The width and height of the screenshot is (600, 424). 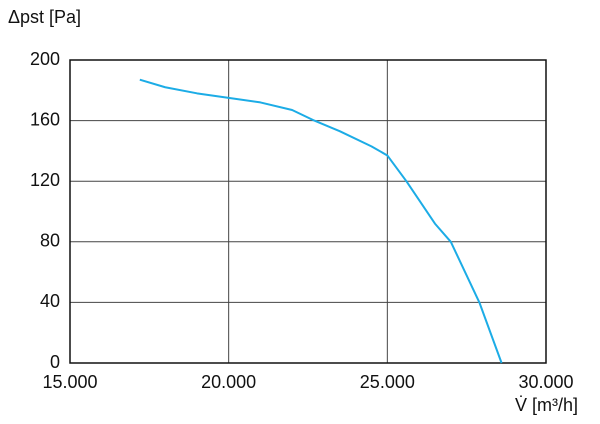 I want to click on y-tick-label: 200, so click(x=45, y=59).